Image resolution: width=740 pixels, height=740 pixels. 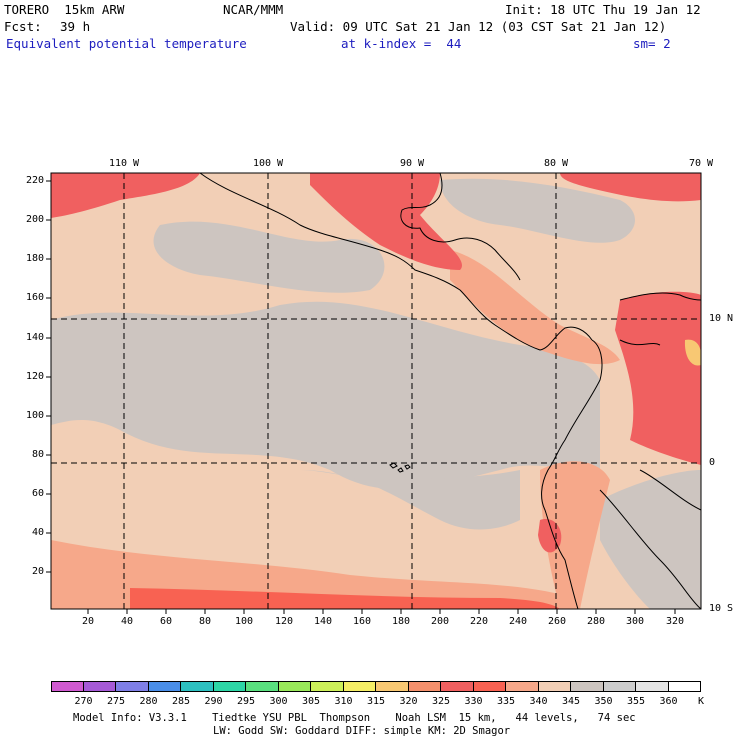 What do you see at coordinates (37, 454) in the screenshot?
I see `grid-y-label: 80` at bounding box center [37, 454].